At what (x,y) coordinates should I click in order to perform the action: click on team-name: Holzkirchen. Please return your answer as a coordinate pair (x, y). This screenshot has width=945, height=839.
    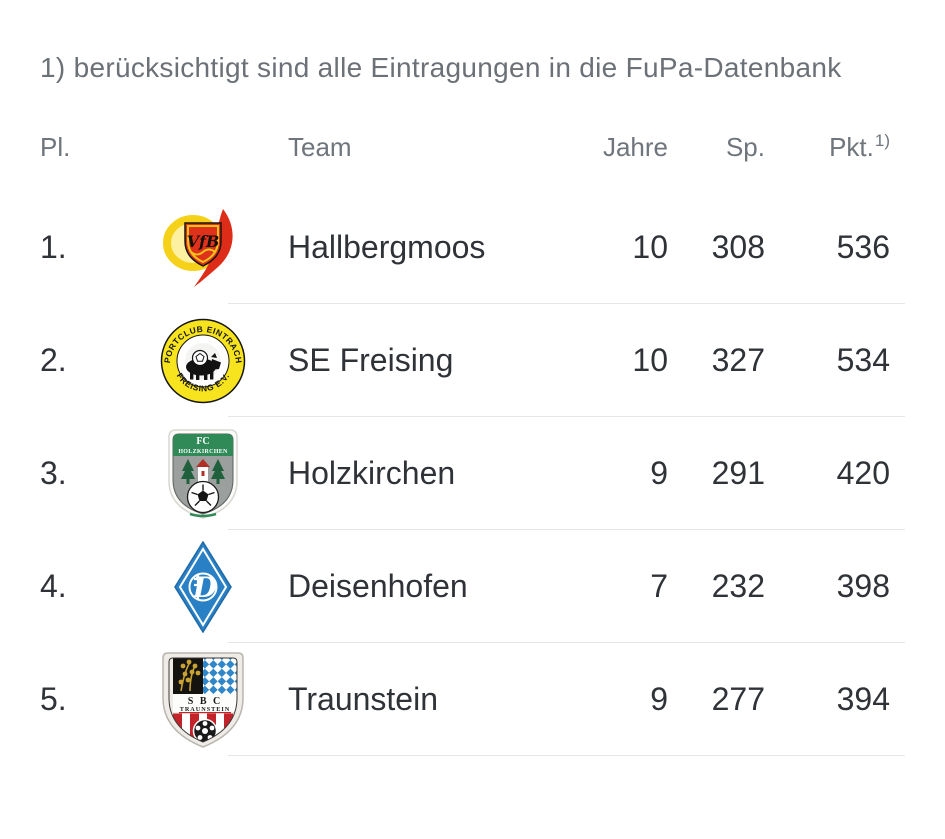
    Looking at the image, I should click on (372, 473).